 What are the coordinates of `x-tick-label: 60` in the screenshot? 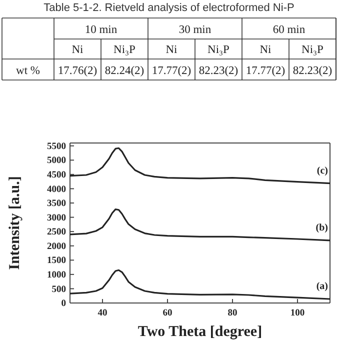 It's located at (167, 313).